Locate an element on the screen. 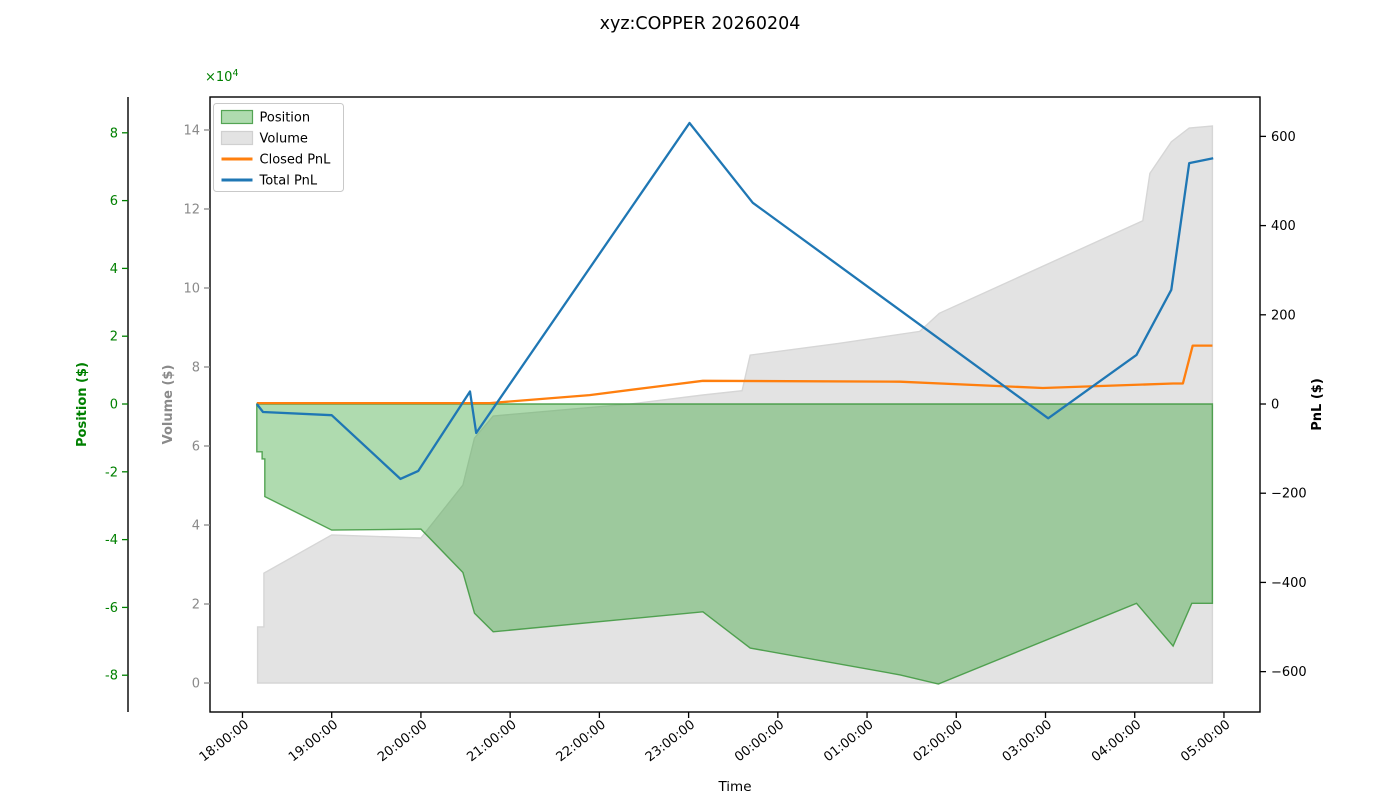 Image resolution: width=1400 pixels, height=800 pixels. legend-swatch-volume is located at coordinates (237, 138).